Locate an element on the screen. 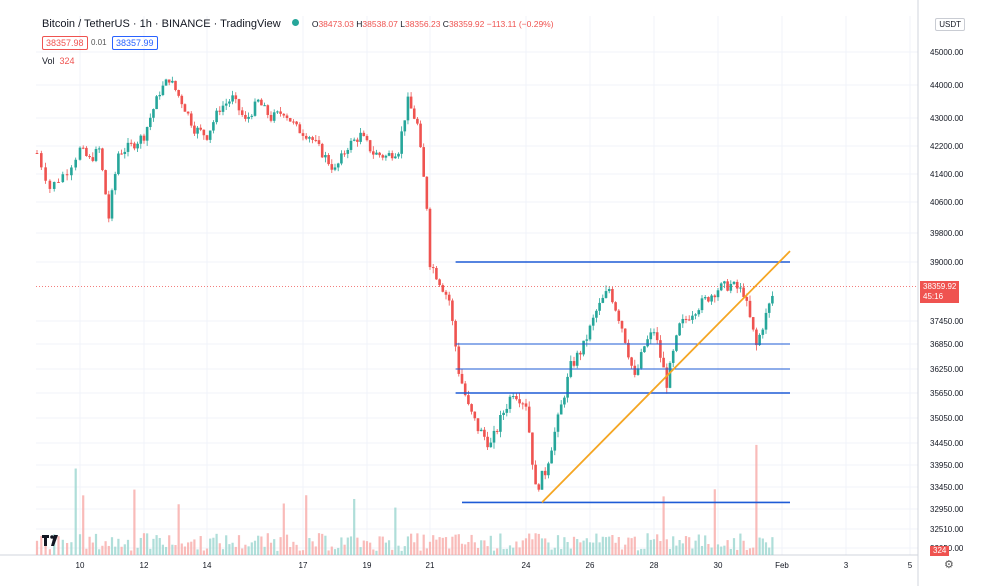 The height and width of the screenshot is (586, 987). high-value: 38538.07 is located at coordinates (380, 24).